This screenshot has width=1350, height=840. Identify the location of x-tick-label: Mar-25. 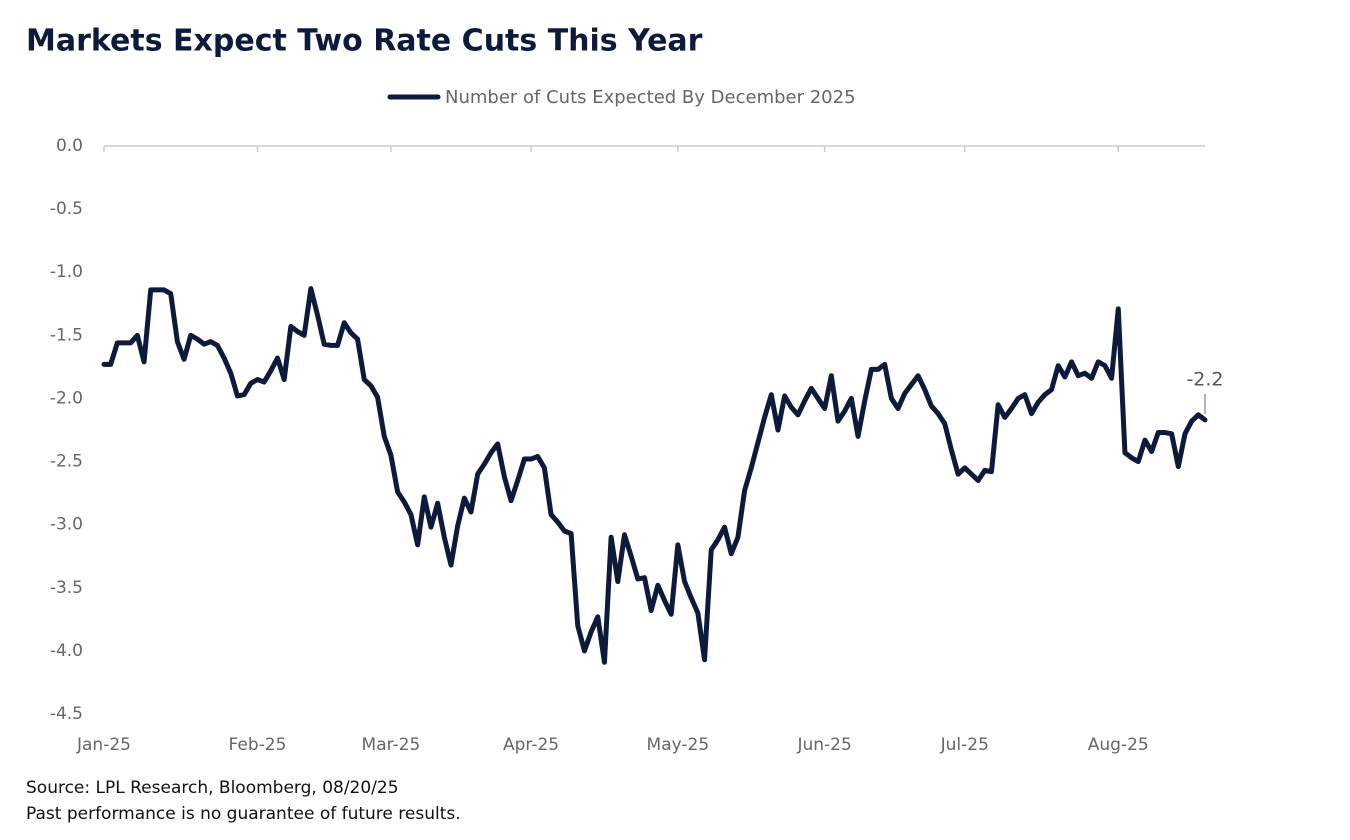
(391, 745).